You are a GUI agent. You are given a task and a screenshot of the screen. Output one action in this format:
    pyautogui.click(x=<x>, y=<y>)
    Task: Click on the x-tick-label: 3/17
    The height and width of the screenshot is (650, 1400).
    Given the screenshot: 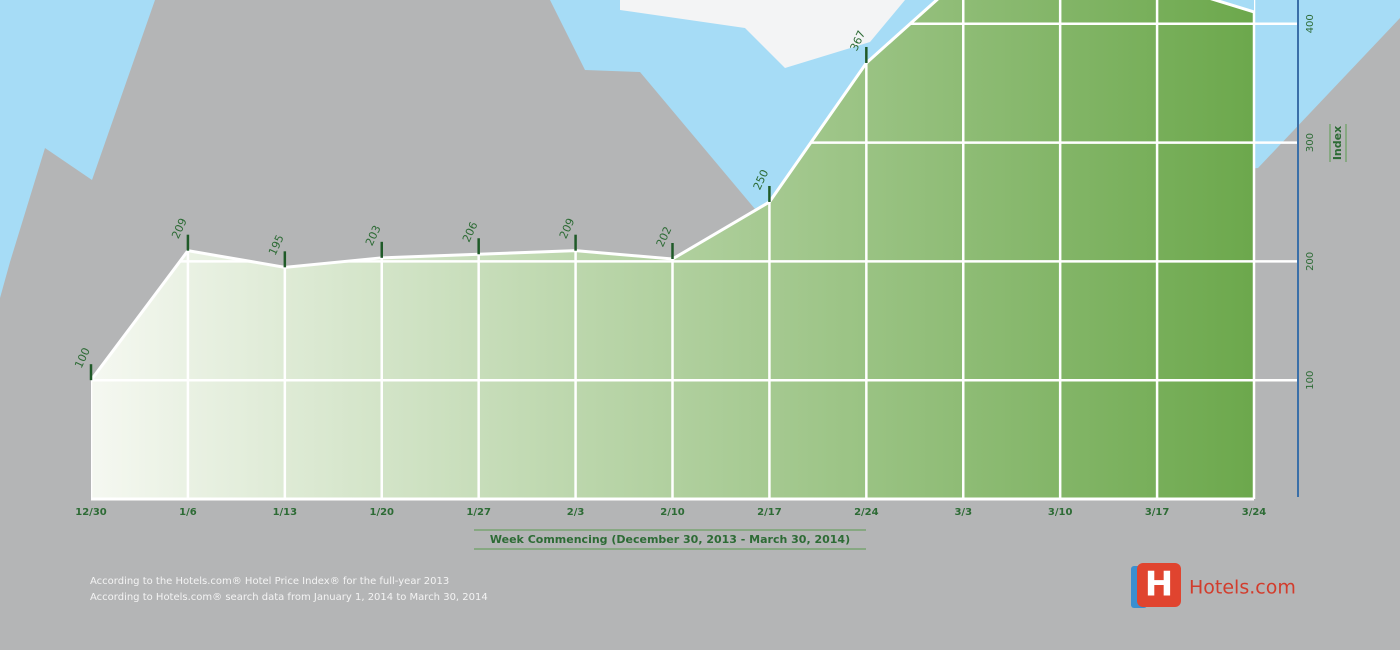 What is the action you would take?
    pyautogui.click(x=1157, y=512)
    